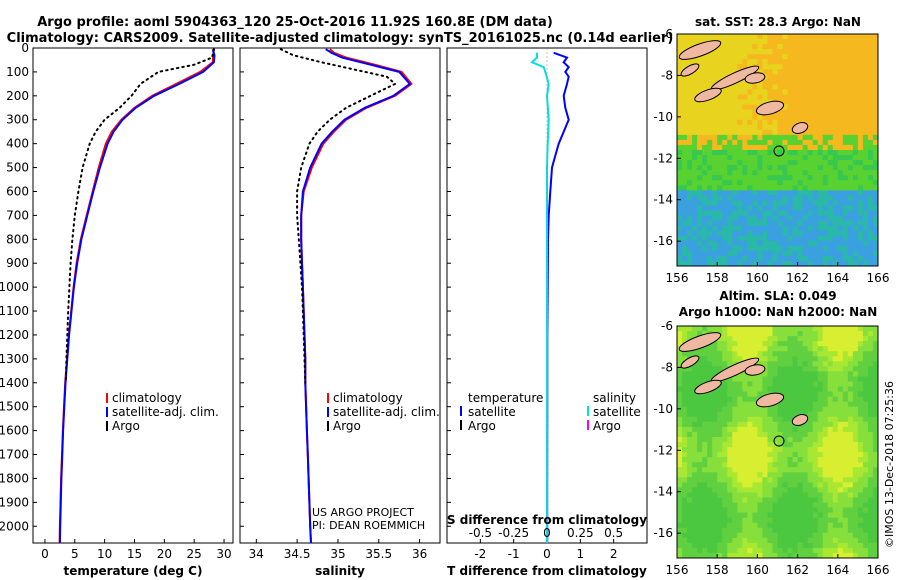 The width and height of the screenshot is (900, 580). What do you see at coordinates (14, 455) in the screenshot?
I see `y-tick-label: 1700` at bounding box center [14, 455].